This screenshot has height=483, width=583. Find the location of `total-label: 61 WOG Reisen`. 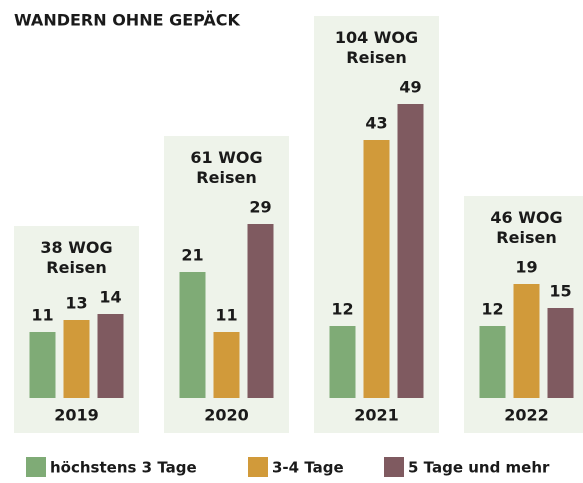

total-label: 61 WOG Reisen is located at coordinates (226, 167).